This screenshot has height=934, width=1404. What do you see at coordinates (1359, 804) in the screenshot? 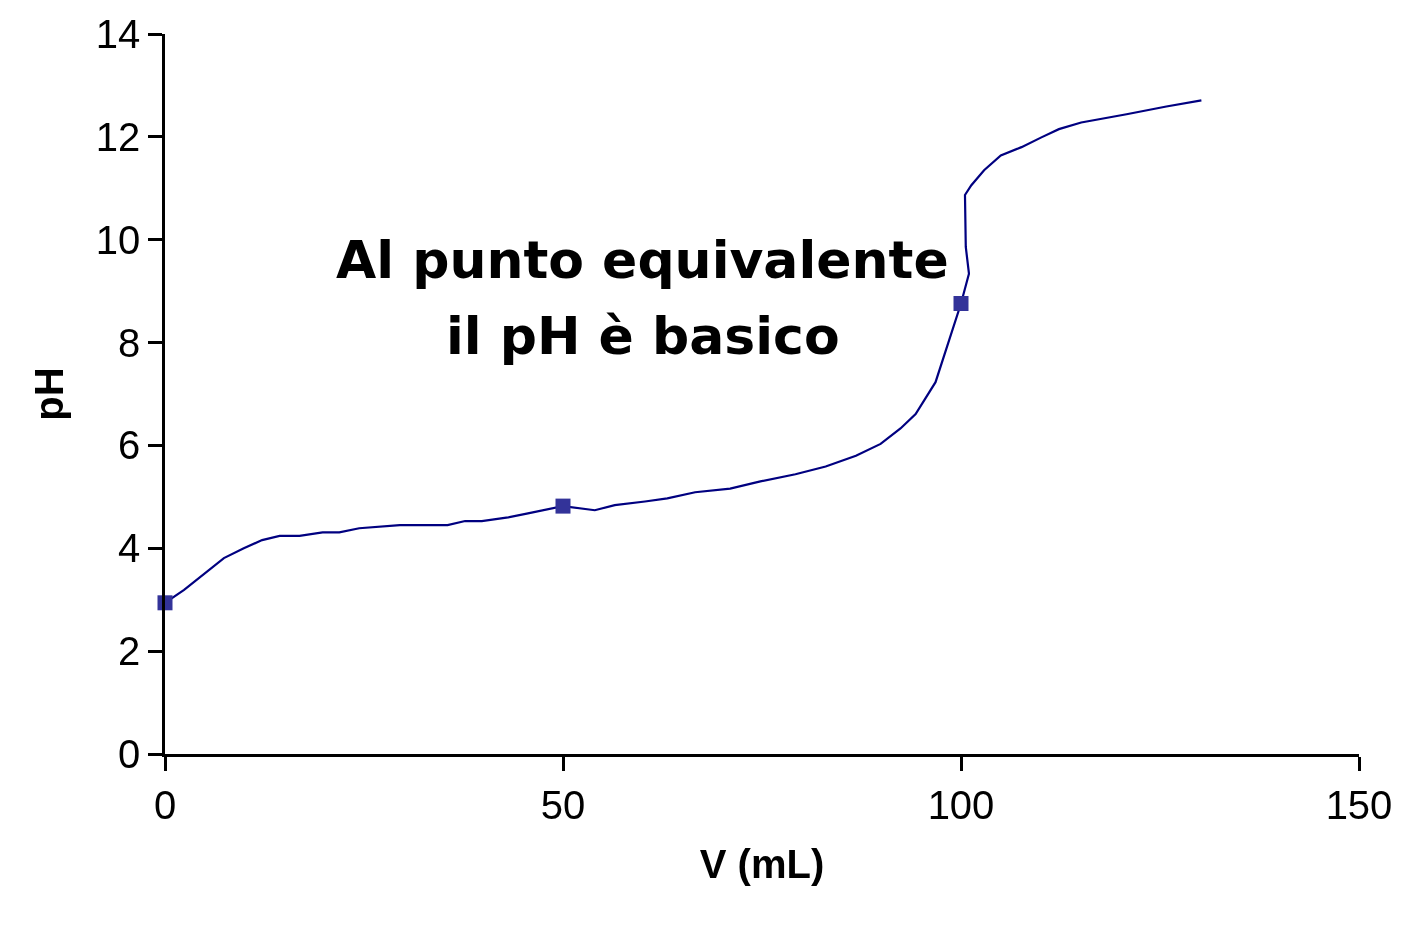
I see `x-tick-label: 150` at bounding box center [1359, 804].